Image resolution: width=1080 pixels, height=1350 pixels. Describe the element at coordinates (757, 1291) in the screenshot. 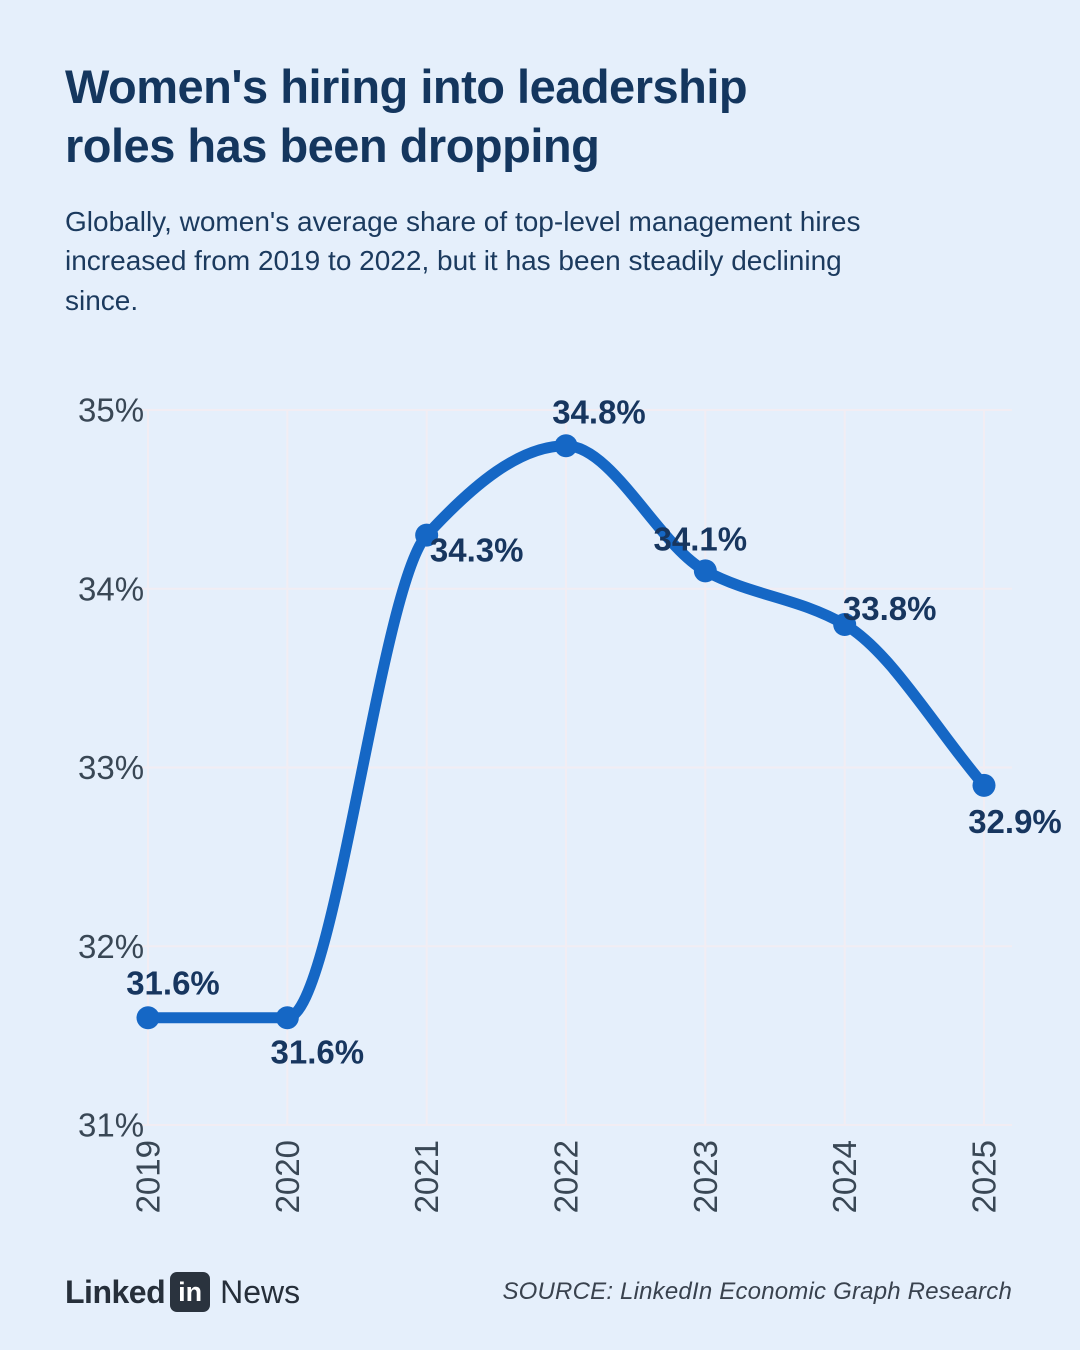

I see `source-credit: SOURCE: LinkedIn Economic Graph Research` at that location.